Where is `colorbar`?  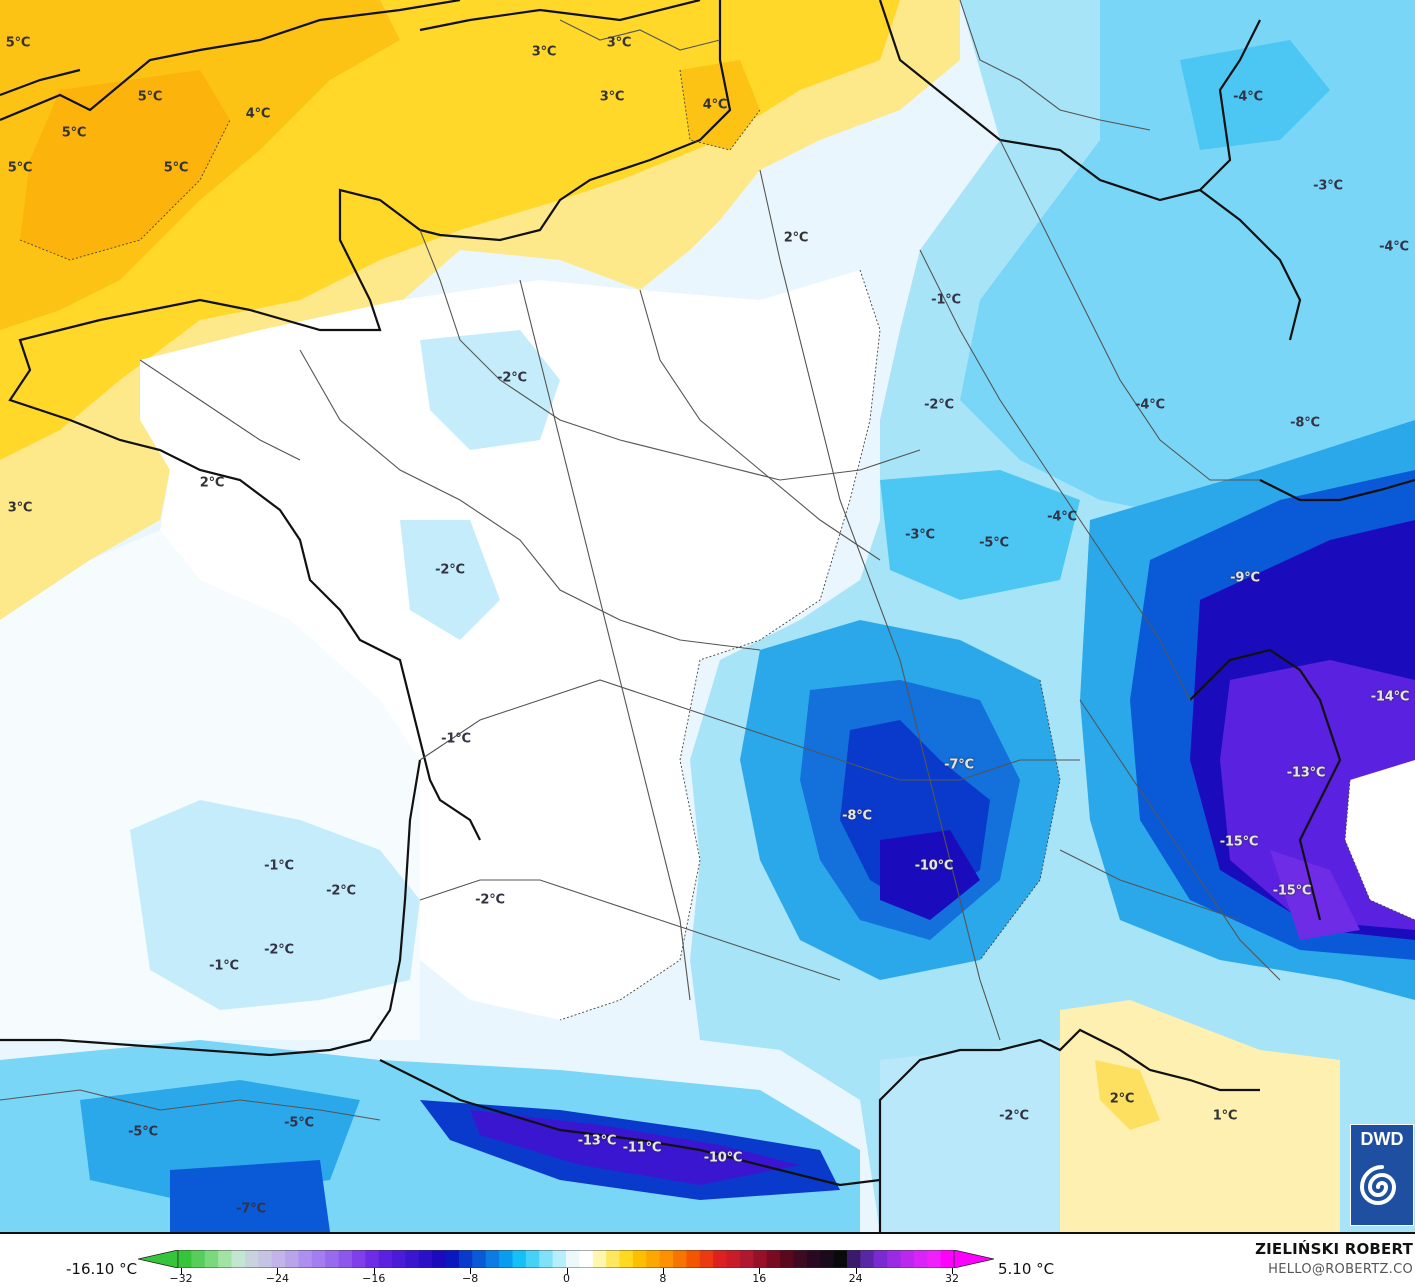
colorbar is located at coordinates (566, 1259).